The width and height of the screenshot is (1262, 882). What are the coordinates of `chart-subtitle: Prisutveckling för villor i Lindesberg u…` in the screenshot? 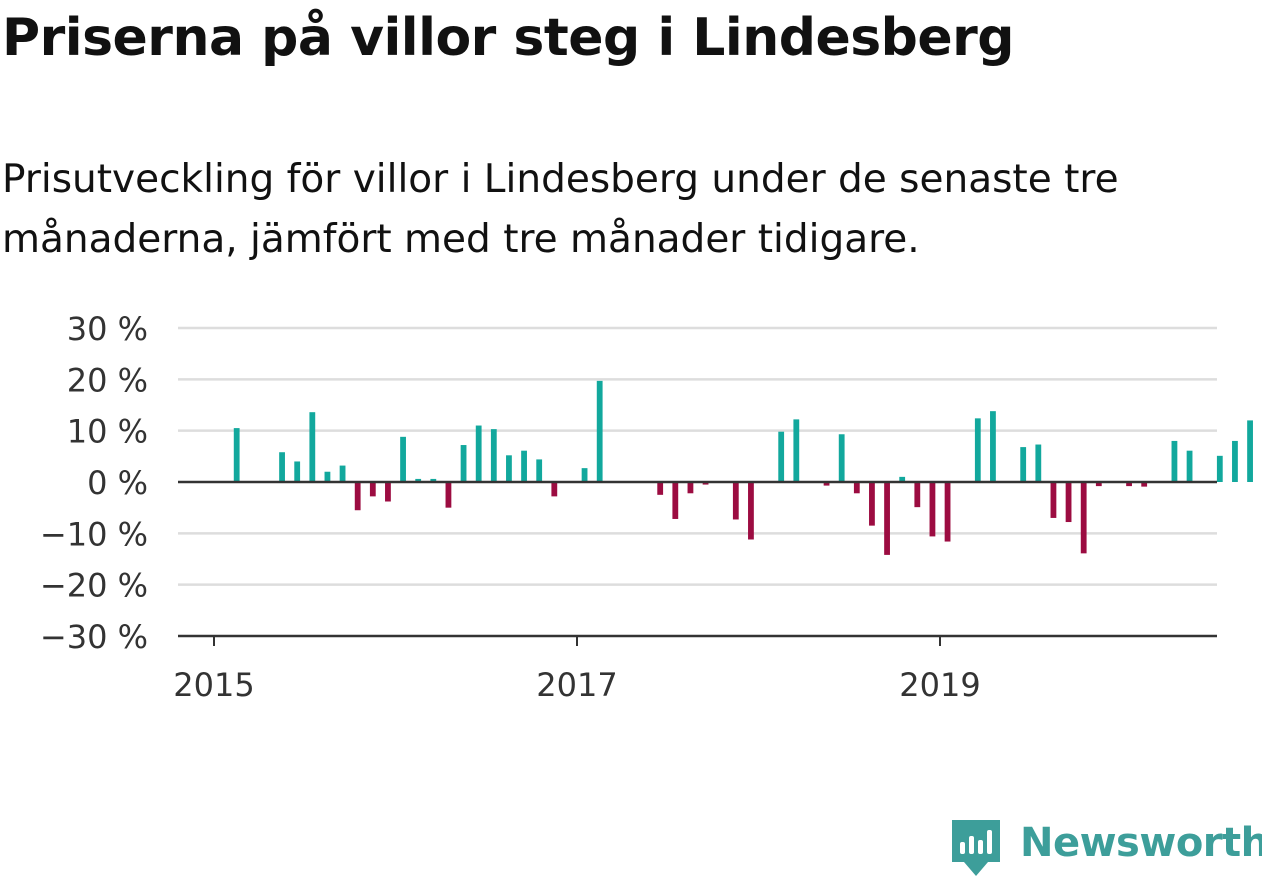 It's located at (560, 209).